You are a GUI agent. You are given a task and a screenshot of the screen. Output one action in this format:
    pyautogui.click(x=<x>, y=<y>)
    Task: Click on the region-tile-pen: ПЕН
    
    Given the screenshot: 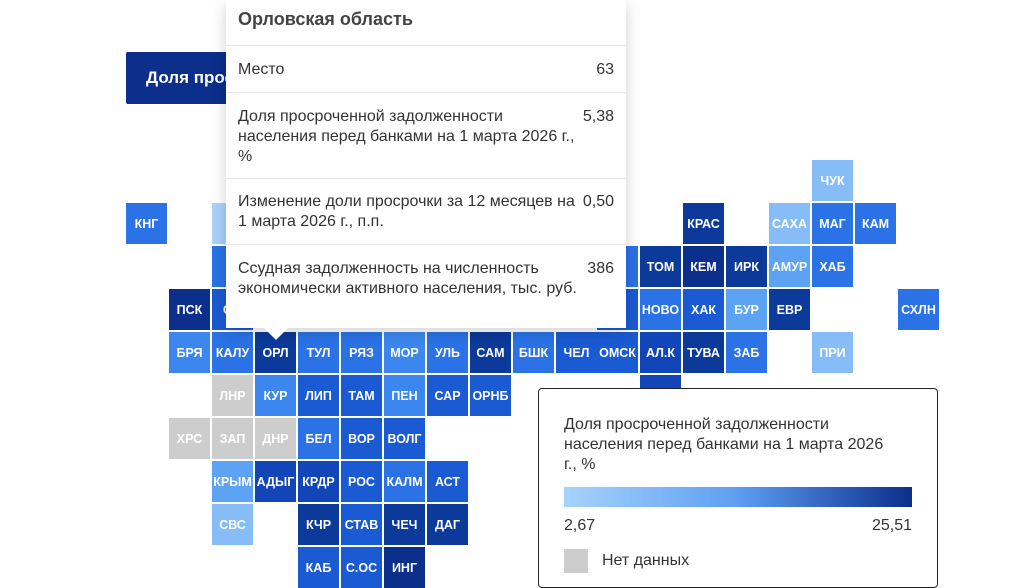 What is the action you would take?
    pyautogui.click(x=404, y=395)
    